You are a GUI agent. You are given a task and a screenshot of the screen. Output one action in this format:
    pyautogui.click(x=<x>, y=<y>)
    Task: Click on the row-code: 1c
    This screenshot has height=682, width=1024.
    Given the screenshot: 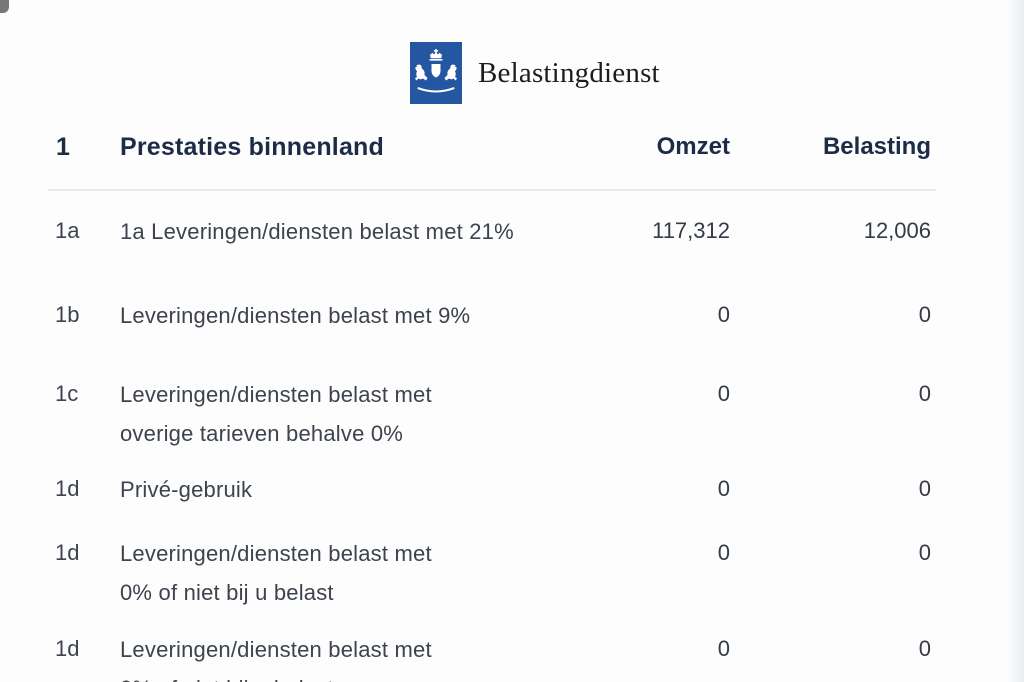 What is the action you would take?
    pyautogui.click(x=67, y=393)
    